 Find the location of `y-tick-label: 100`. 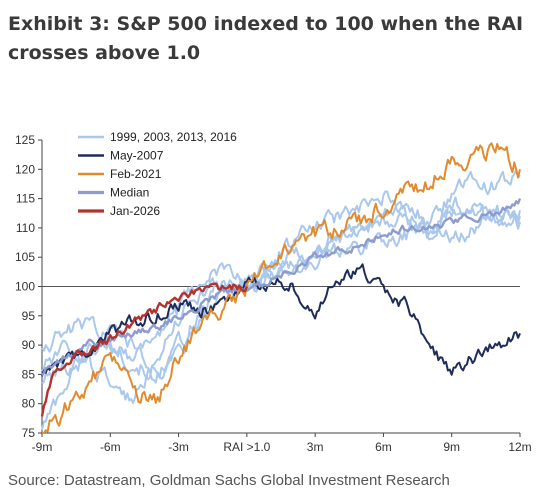

y-tick-label: 100 is located at coordinates (25, 287).